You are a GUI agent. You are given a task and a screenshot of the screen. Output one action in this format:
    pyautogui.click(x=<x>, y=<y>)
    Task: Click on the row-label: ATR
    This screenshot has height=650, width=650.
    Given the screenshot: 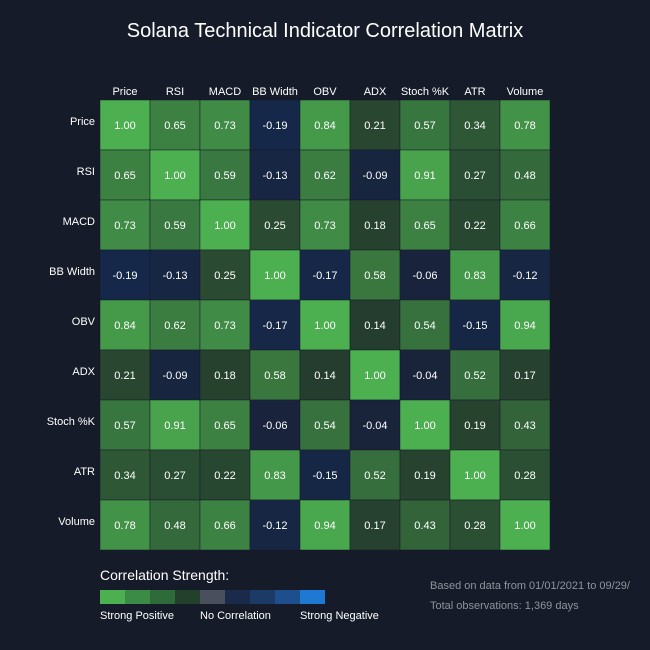 What is the action you would take?
    pyautogui.click(x=84, y=472)
    